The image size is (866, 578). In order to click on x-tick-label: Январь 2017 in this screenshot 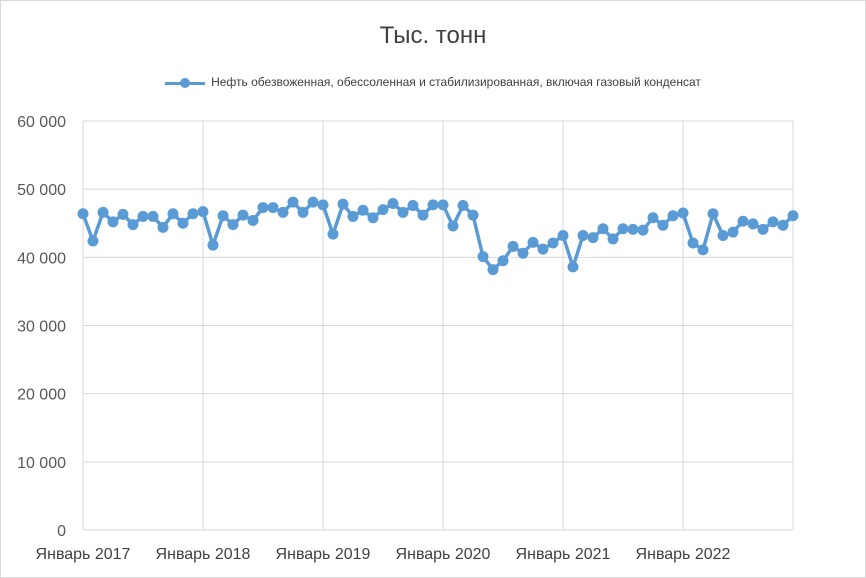, I will do `click(83, 554)`.